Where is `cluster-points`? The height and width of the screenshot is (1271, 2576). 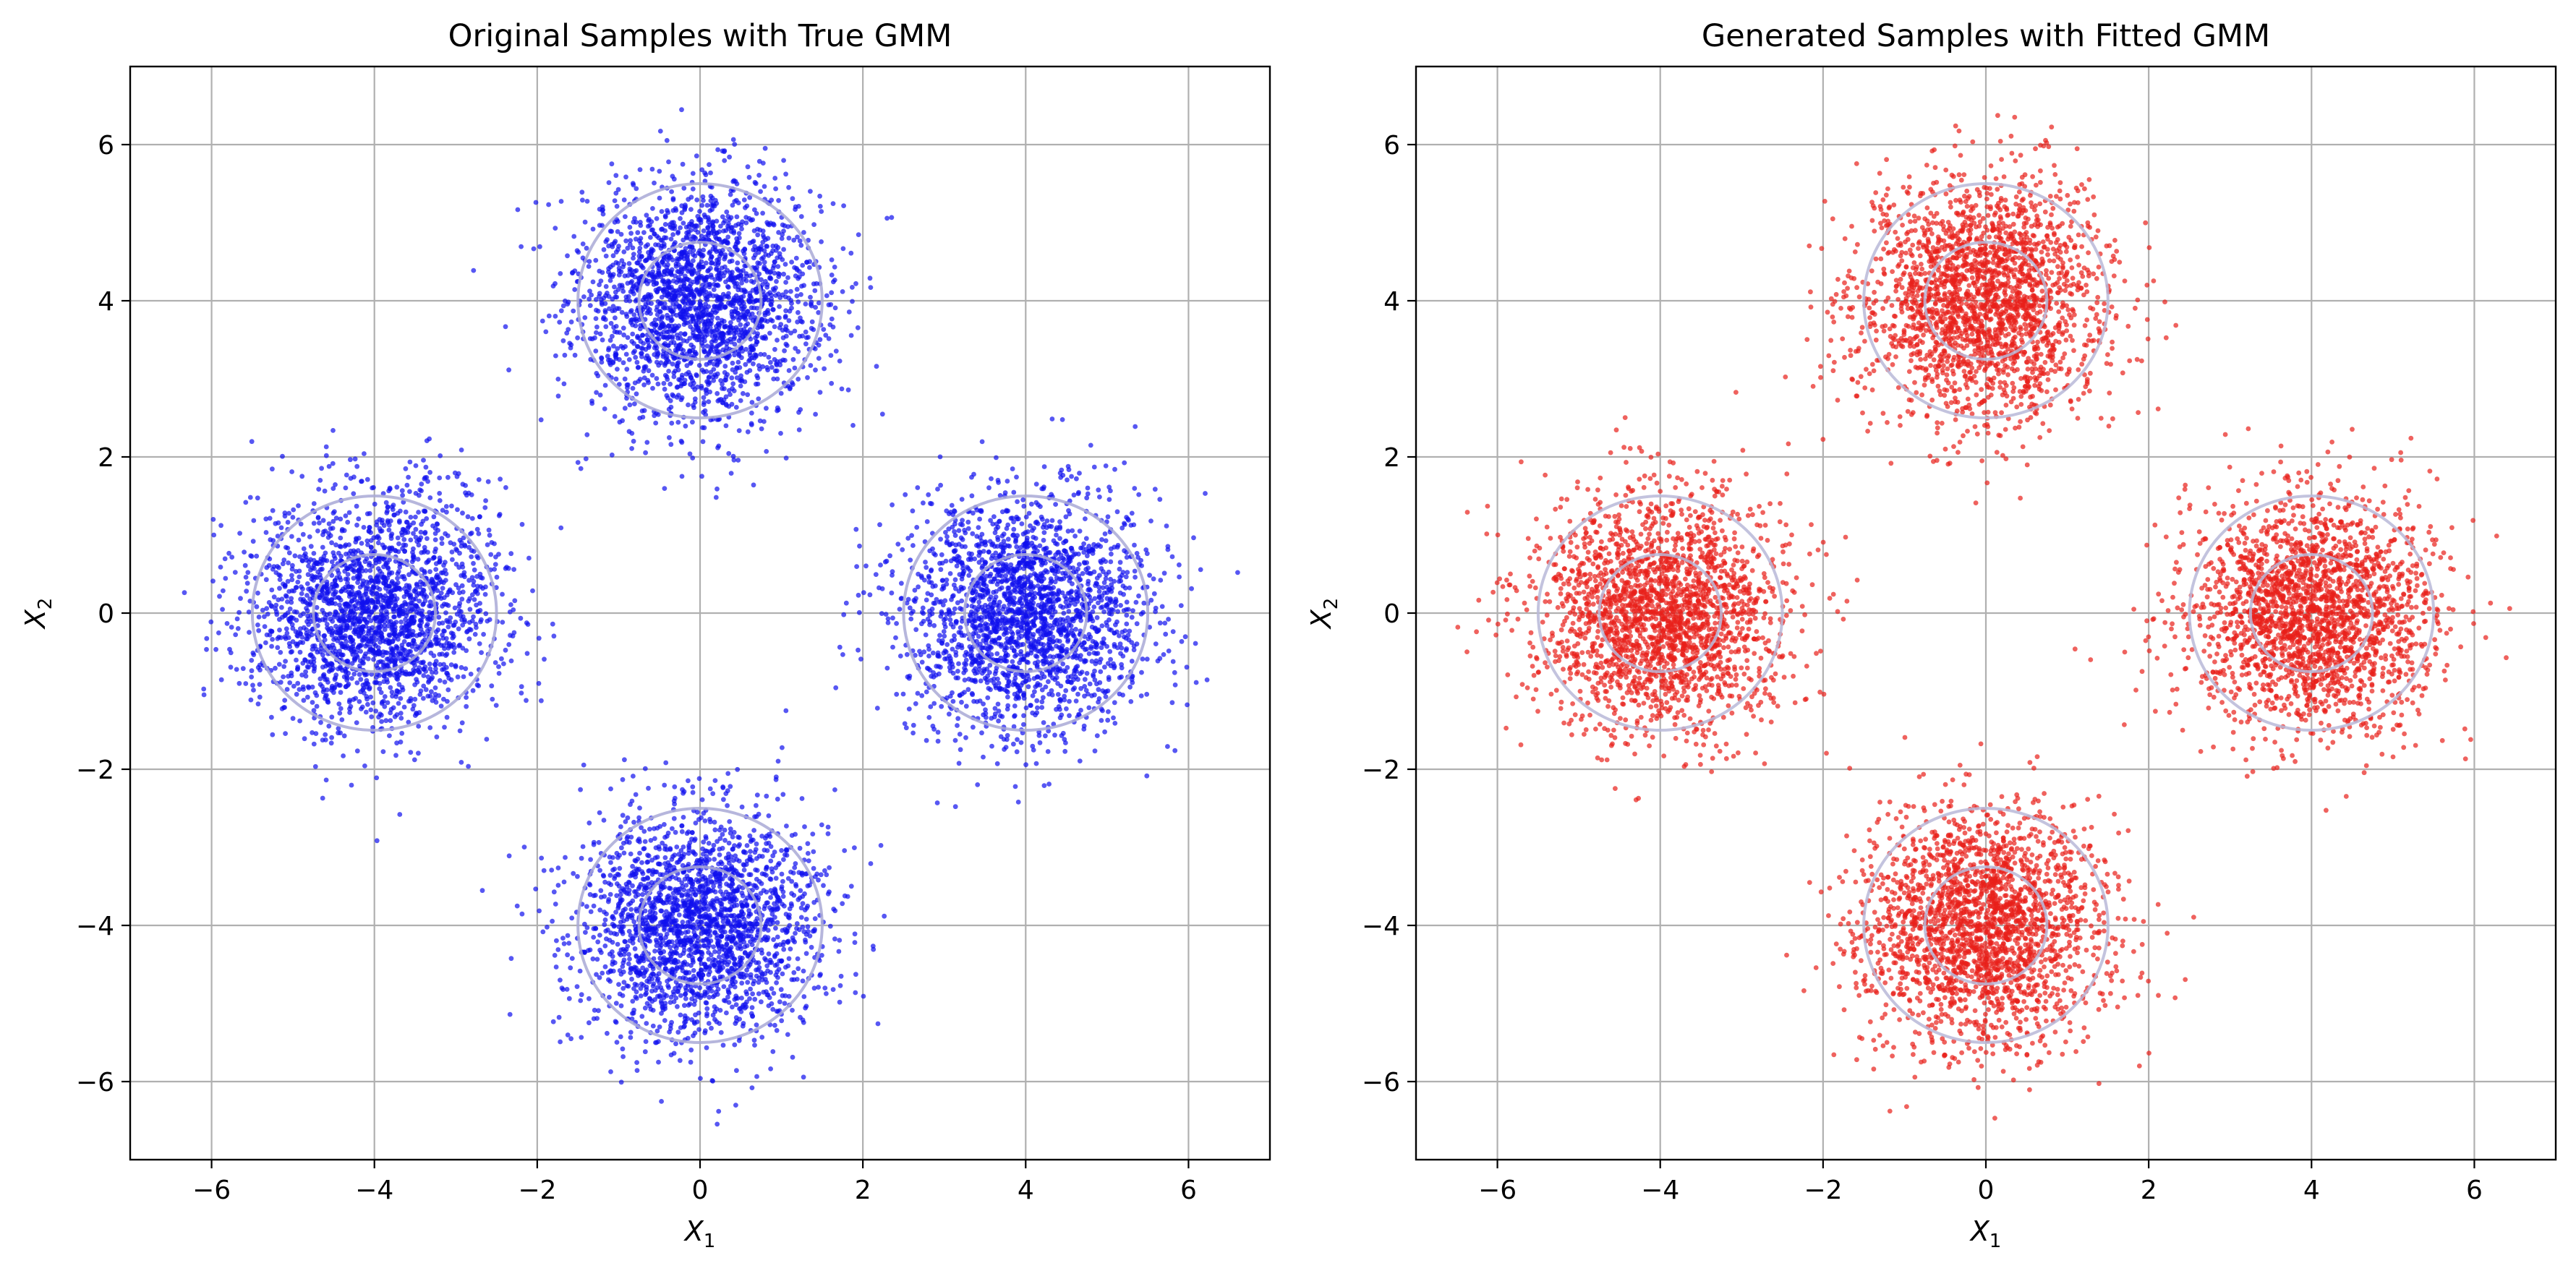 cluster-points is located at coordinates (683, 303).